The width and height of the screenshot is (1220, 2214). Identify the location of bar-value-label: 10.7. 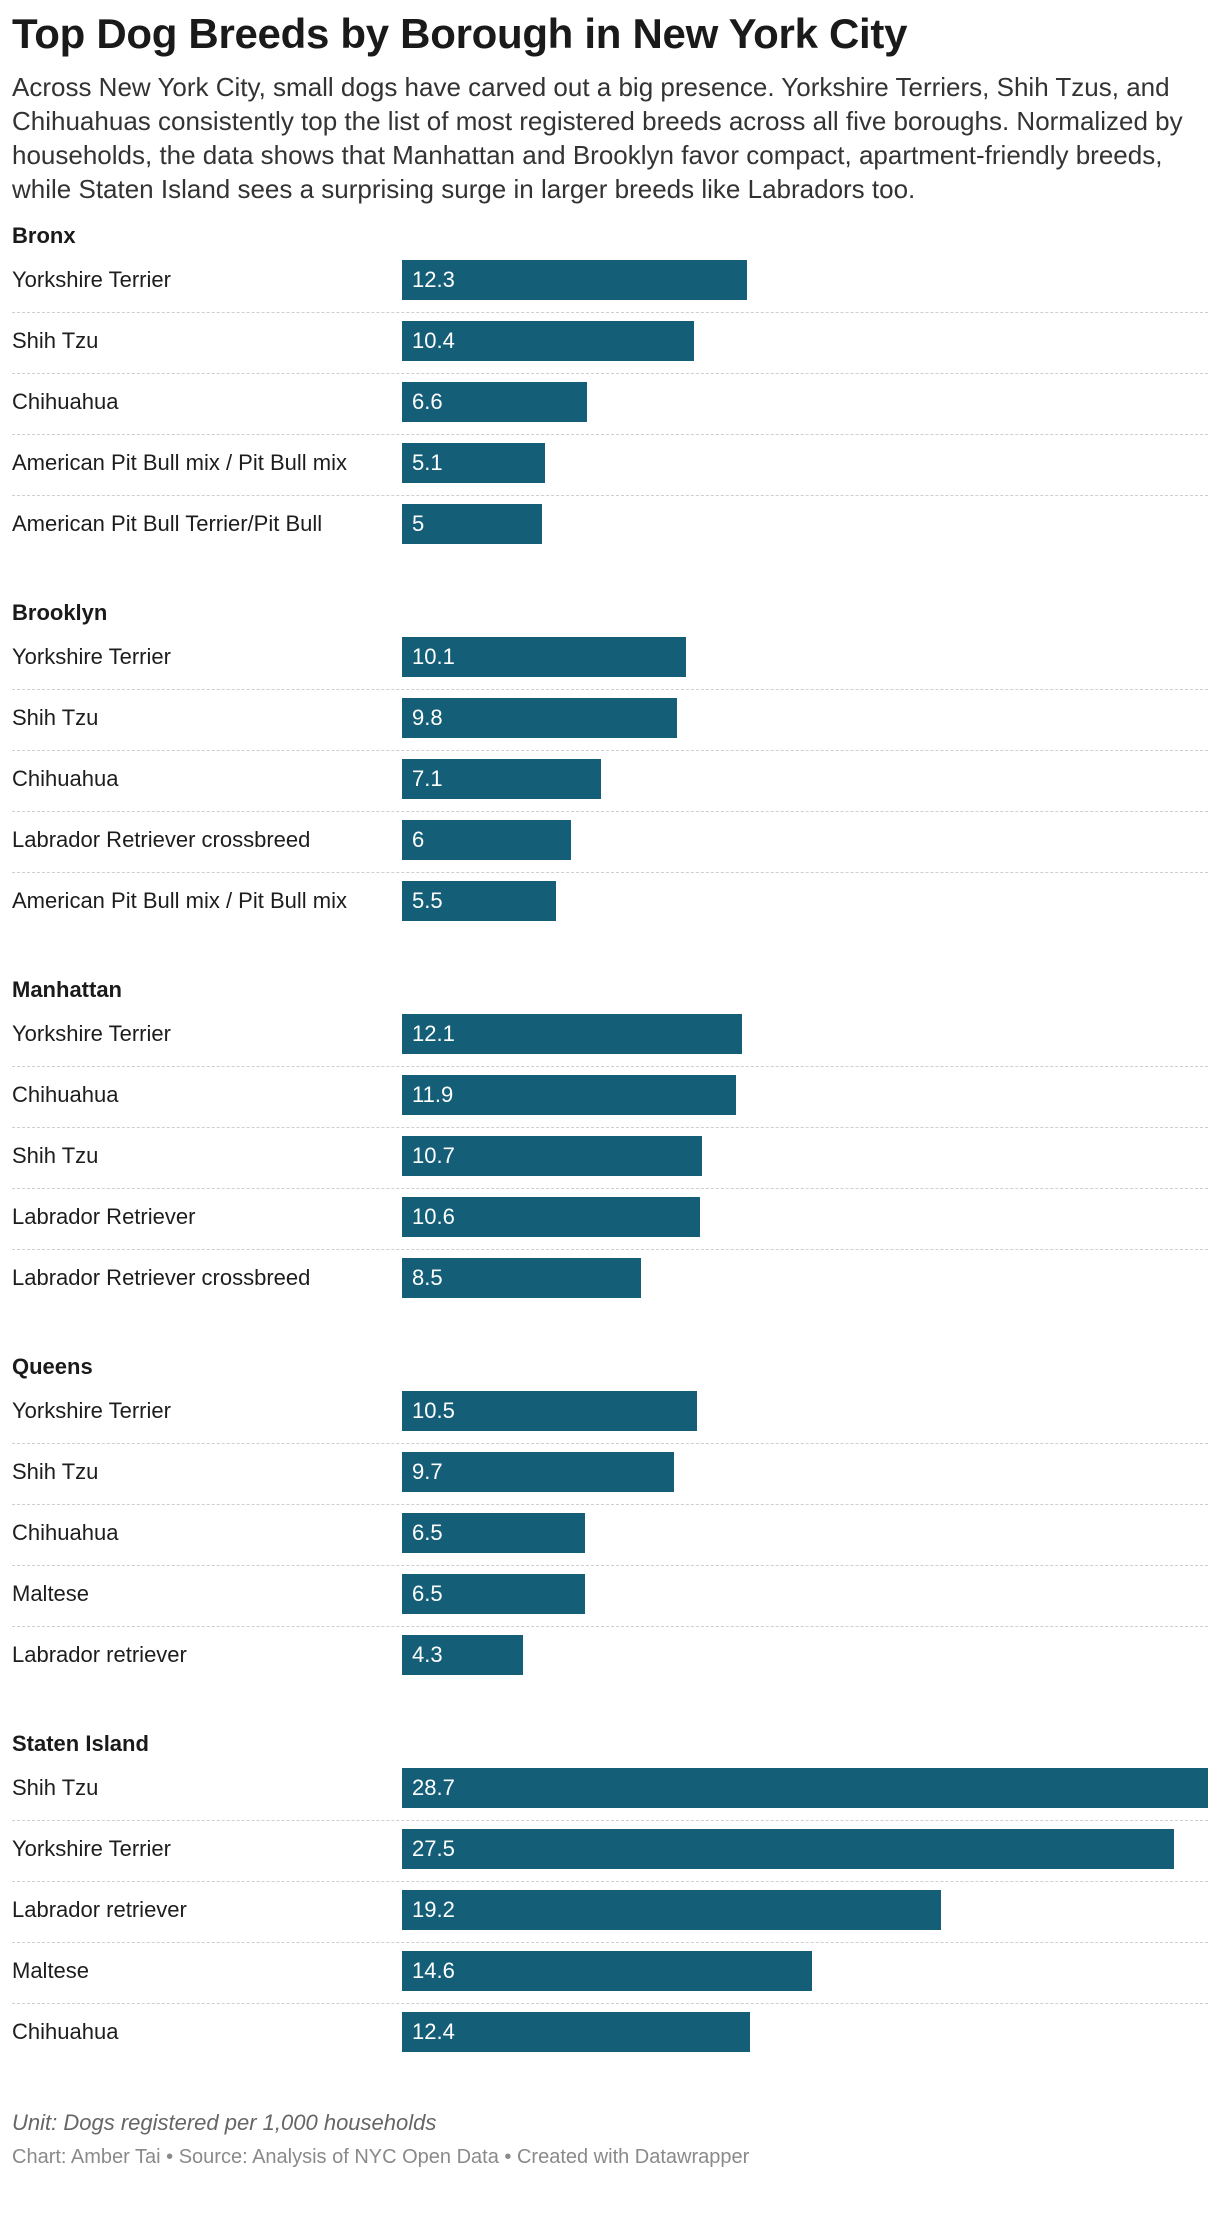
(433, 1155).